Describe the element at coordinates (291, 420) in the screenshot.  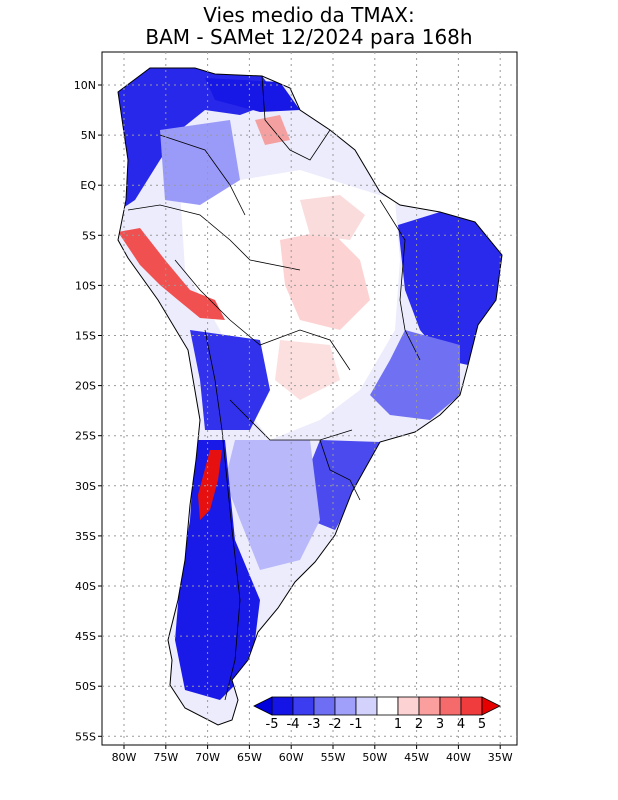
I see `border-paraguay` at that location.